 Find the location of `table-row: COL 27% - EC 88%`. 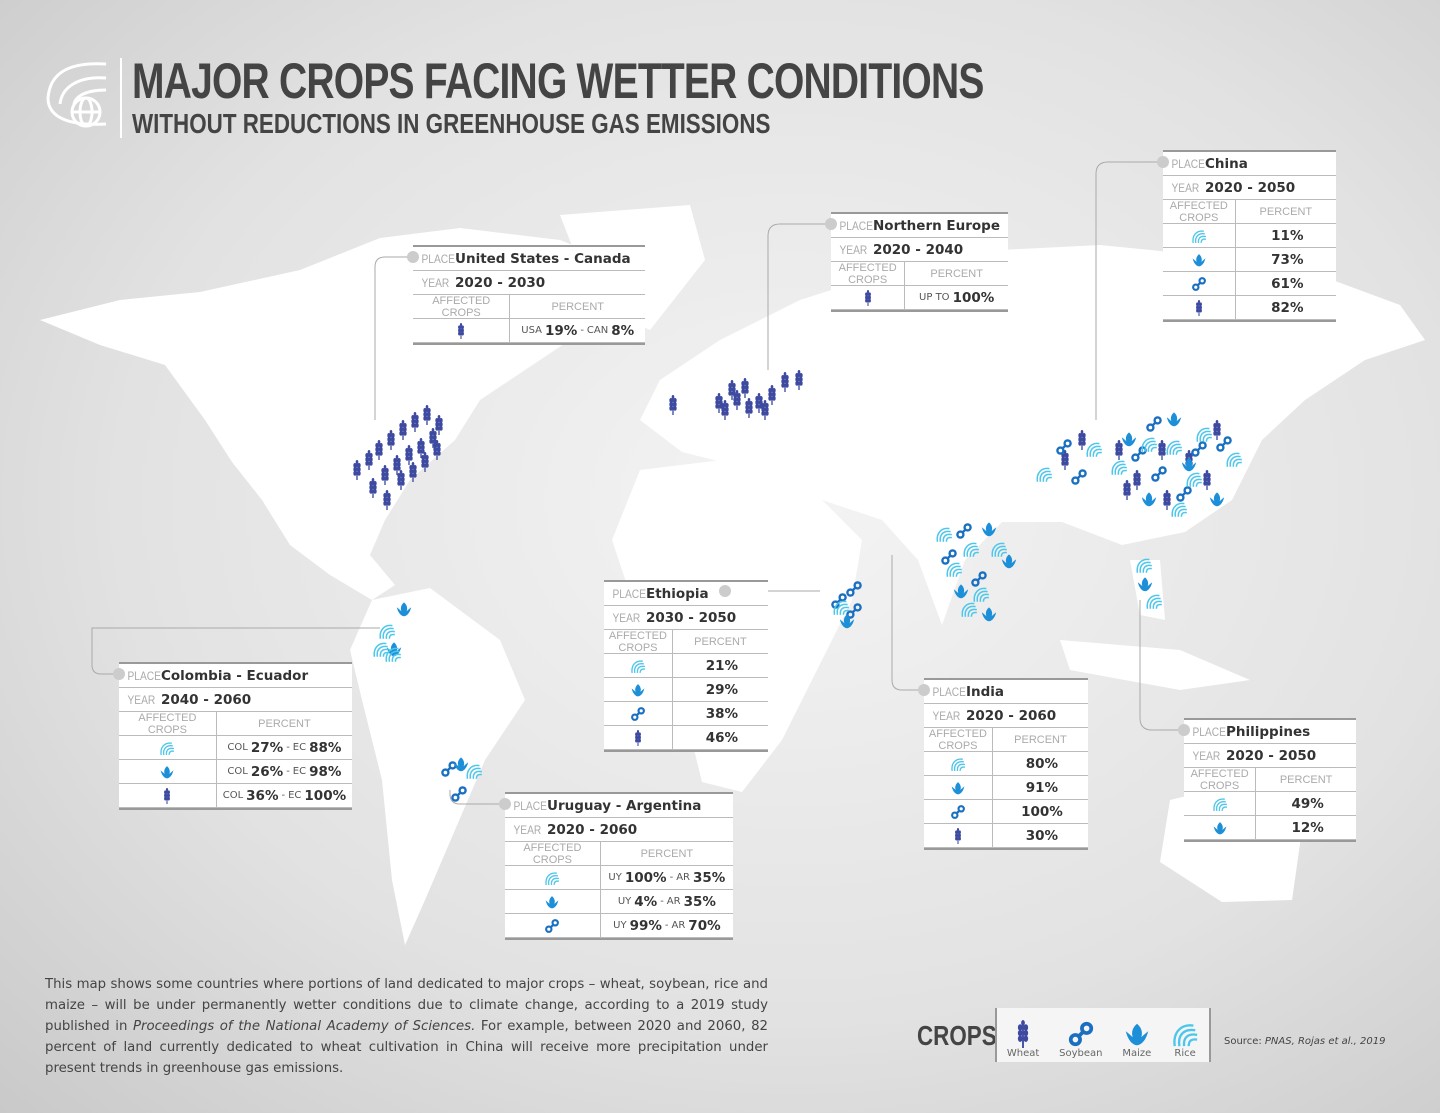

table-row: COL 27% - EC 88% is located at coordinates (235, 748).